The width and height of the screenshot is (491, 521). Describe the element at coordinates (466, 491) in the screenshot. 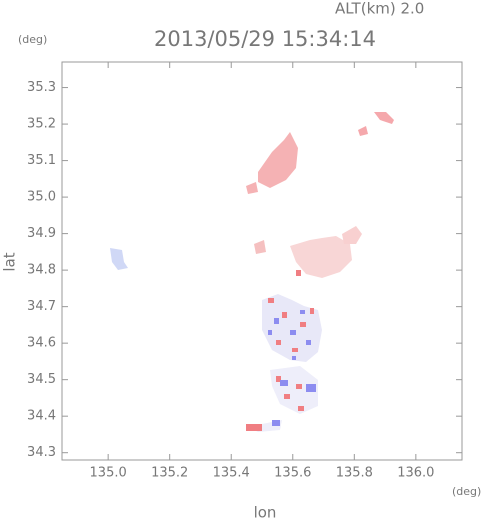

I see `x-unit: (deg)` at that location.